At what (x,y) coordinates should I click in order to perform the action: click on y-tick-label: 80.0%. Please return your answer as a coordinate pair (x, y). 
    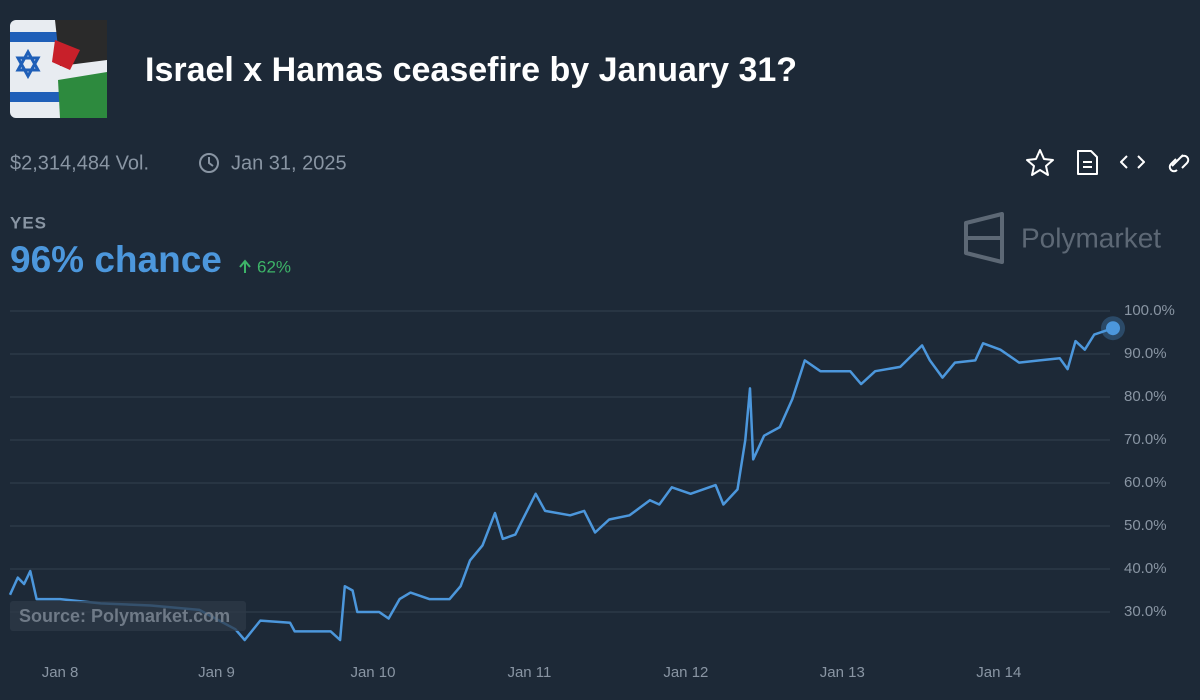
    Looking at the image, I should click on (1145, 396).